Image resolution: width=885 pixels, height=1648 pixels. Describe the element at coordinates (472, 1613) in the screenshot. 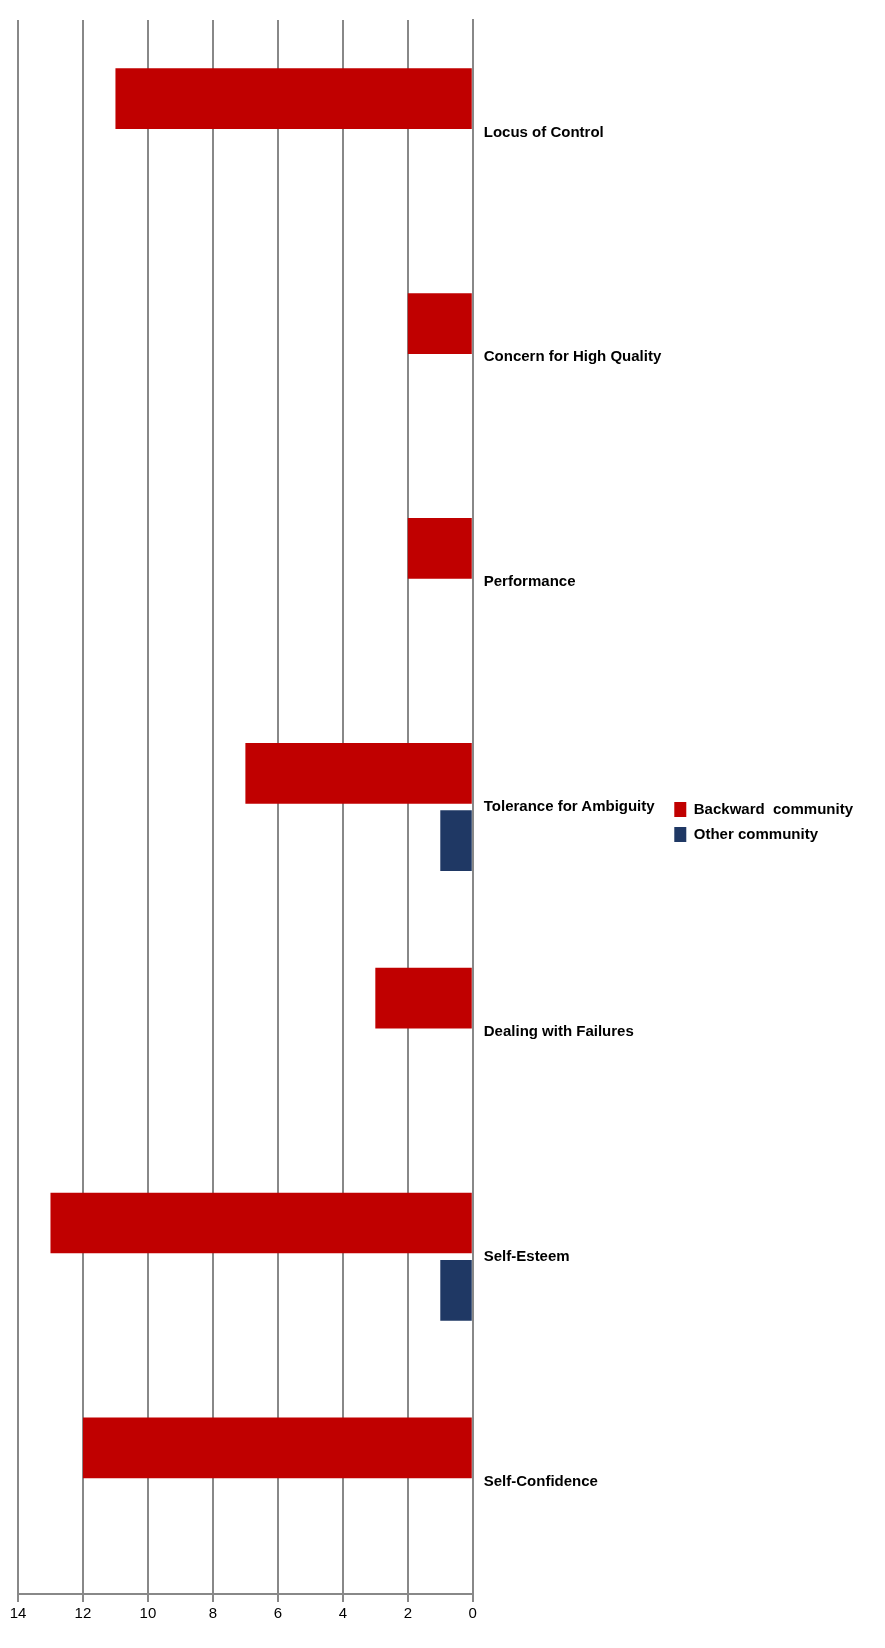

I see `x-tick-label: 0` at that location.